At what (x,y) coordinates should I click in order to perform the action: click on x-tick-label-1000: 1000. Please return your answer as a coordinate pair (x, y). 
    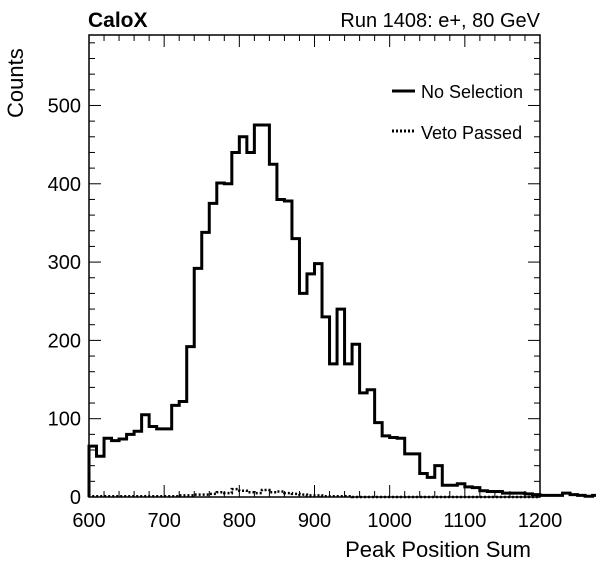
    Looking at the image, I should click on (389, 521).